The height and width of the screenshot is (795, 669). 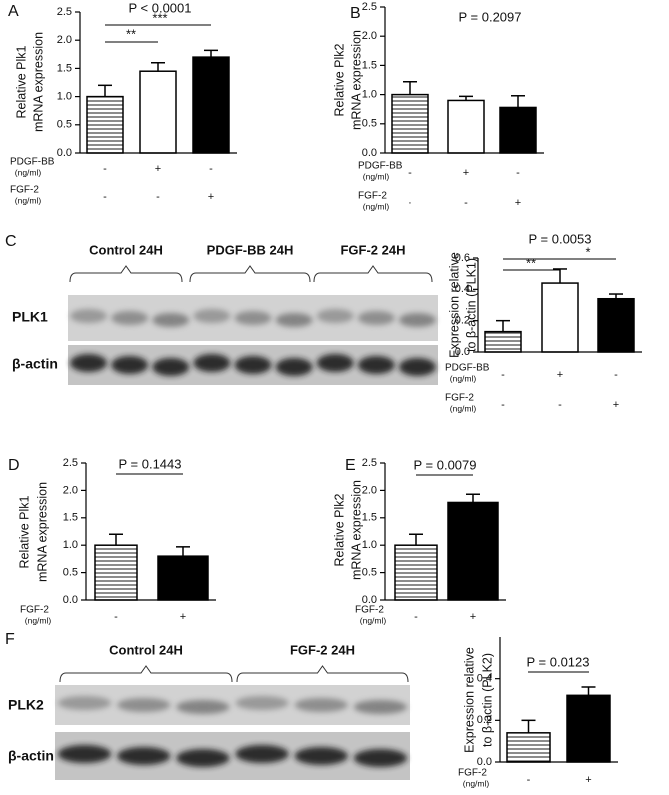 What do you see at coordinates (350, 465) in the screenshot?
I see `panel-label: E` at bounding box center [350, 465].